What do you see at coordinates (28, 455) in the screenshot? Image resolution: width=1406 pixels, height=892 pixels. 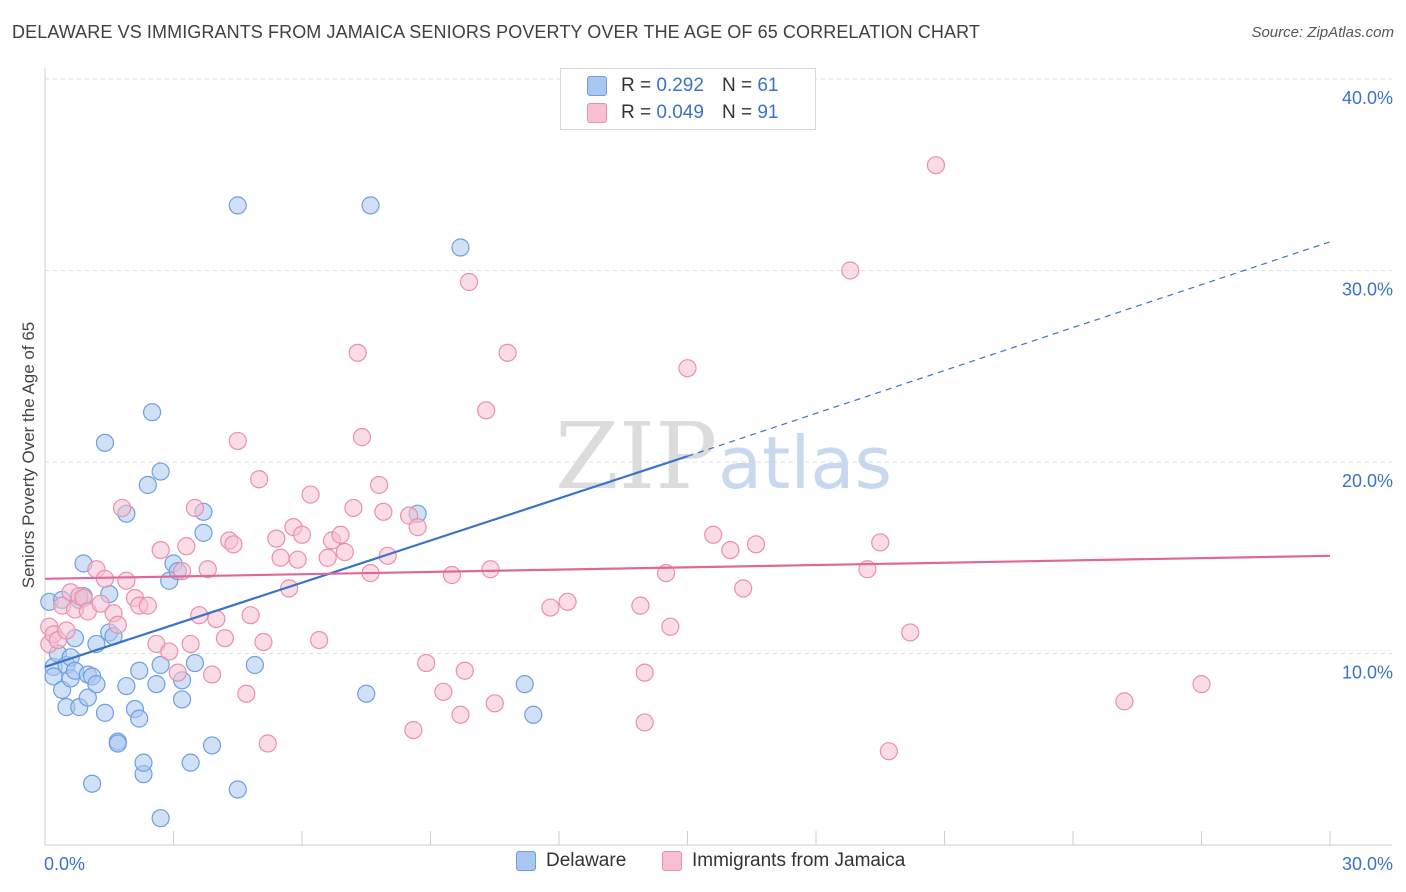 I see `y-axis-label: Seniors Poverty Over the Age of 65` at bounding box center [28, 455].